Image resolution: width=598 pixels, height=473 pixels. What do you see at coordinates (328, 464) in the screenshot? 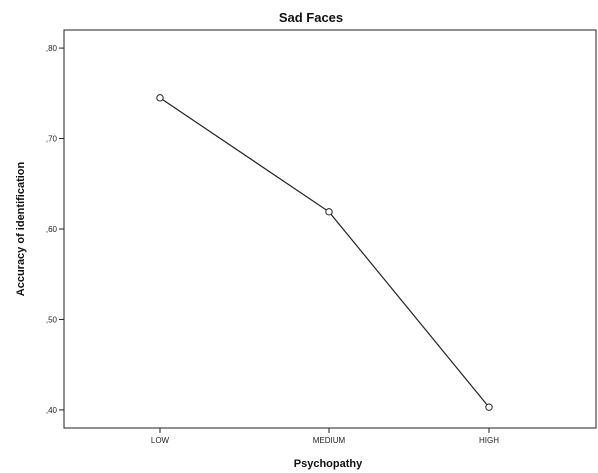
I see `x-axis-title: Psychopathy` at bounding box center [328, 464].